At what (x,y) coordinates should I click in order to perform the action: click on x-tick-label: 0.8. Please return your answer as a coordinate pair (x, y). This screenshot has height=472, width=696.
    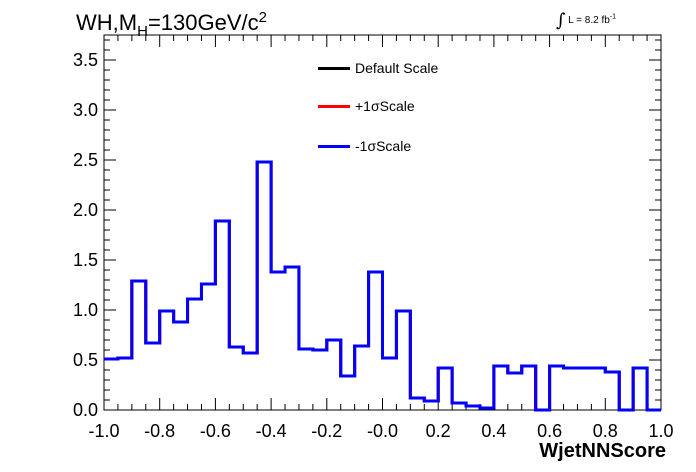
    Looking at the image, I should click on (605, 431).